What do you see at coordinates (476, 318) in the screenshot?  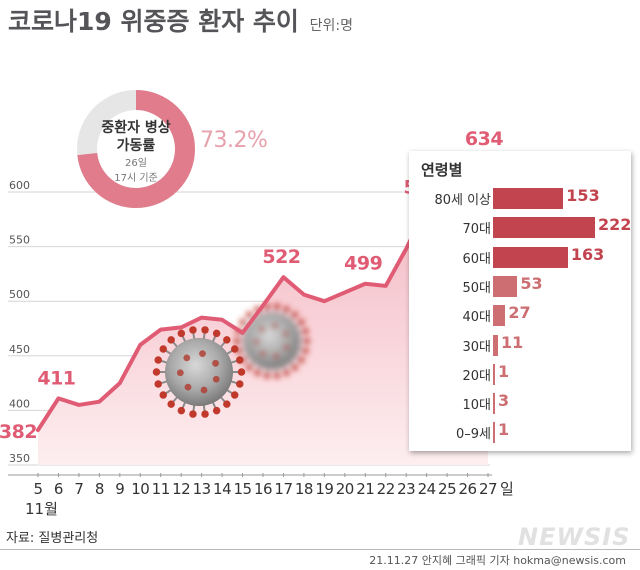 I see `age-category-label: 40대` at bounding box center [476, 318].